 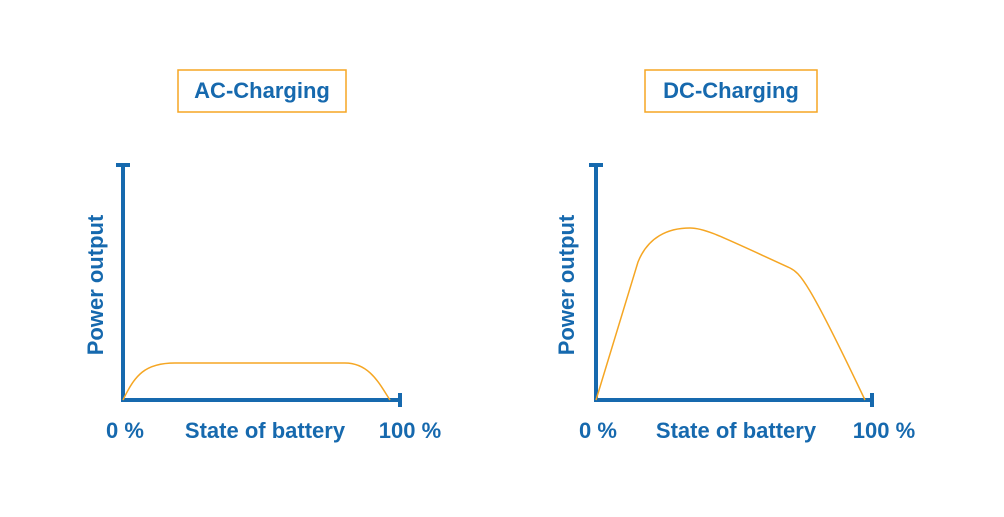 What do you see at coordinates (259, 285) in the screenshot?
I see `axes` at bounding box center [259, 285].